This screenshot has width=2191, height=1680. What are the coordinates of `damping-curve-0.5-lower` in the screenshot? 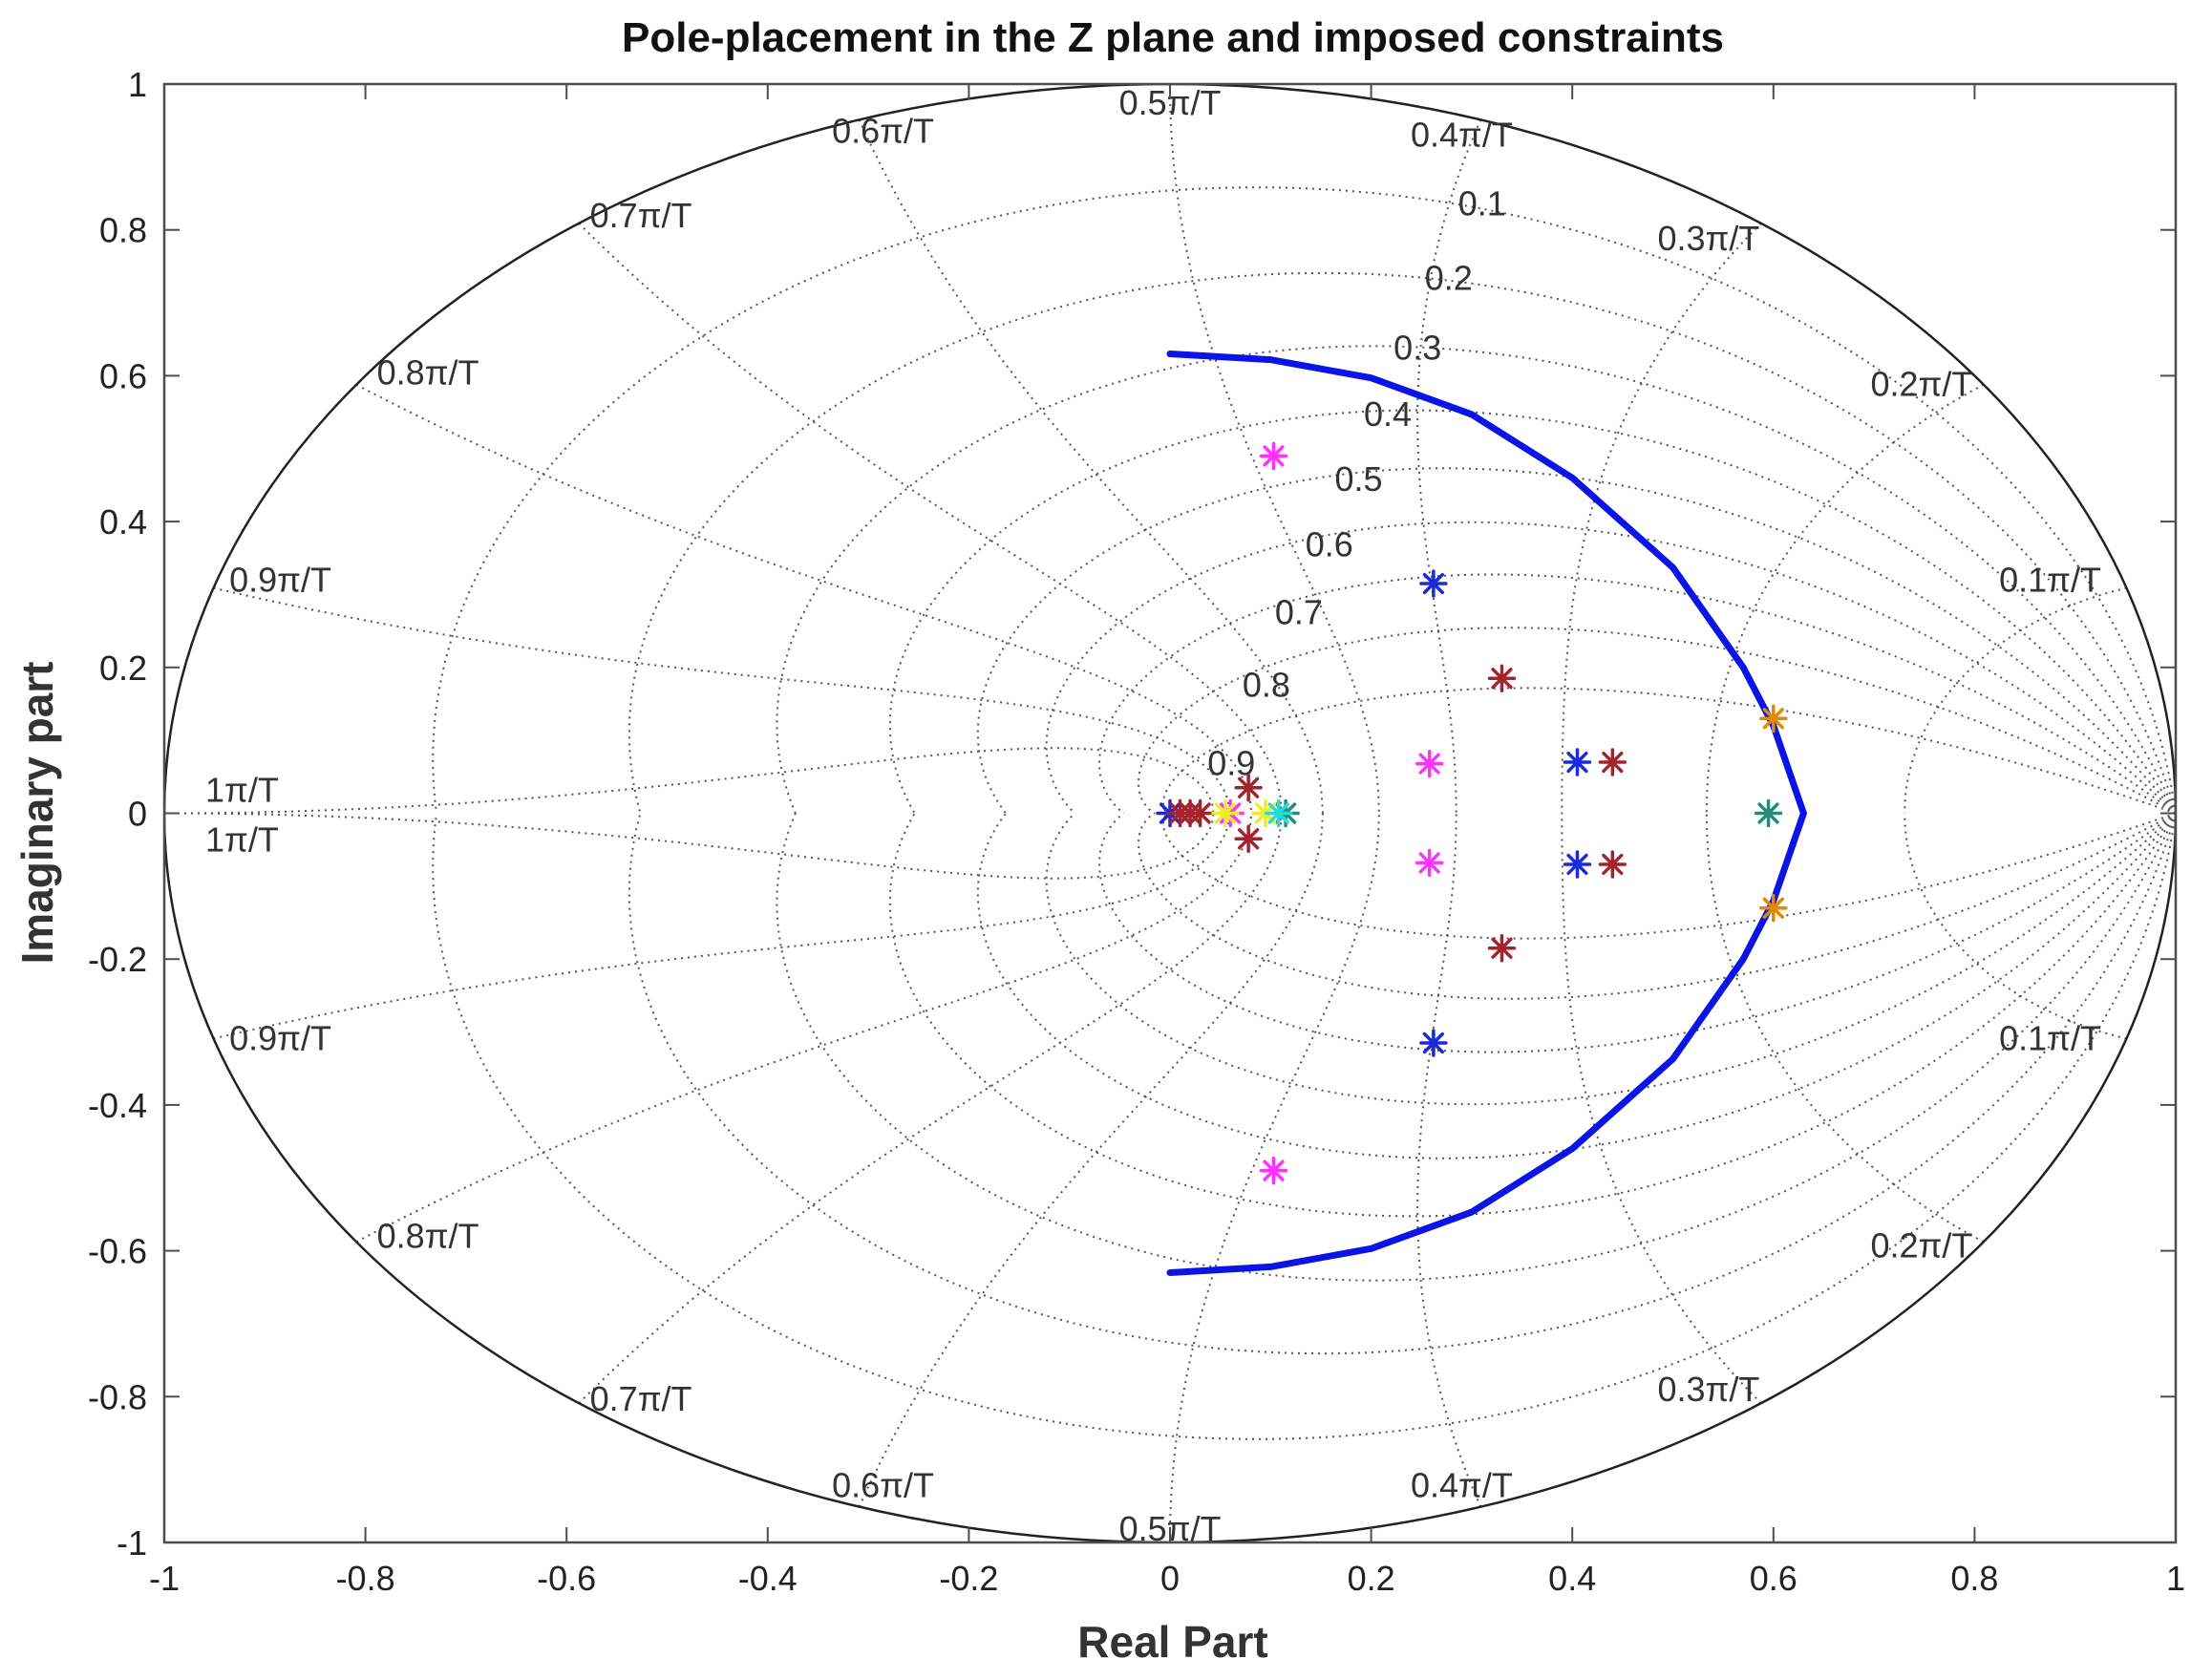 It's located at (1576, 985).